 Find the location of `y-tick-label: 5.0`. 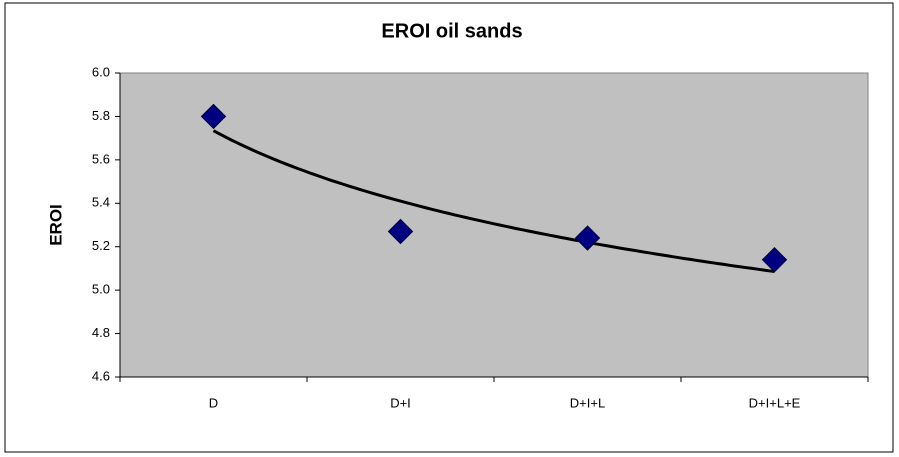

y-tick-label: 5.0 is located at coordinates (101, 289).